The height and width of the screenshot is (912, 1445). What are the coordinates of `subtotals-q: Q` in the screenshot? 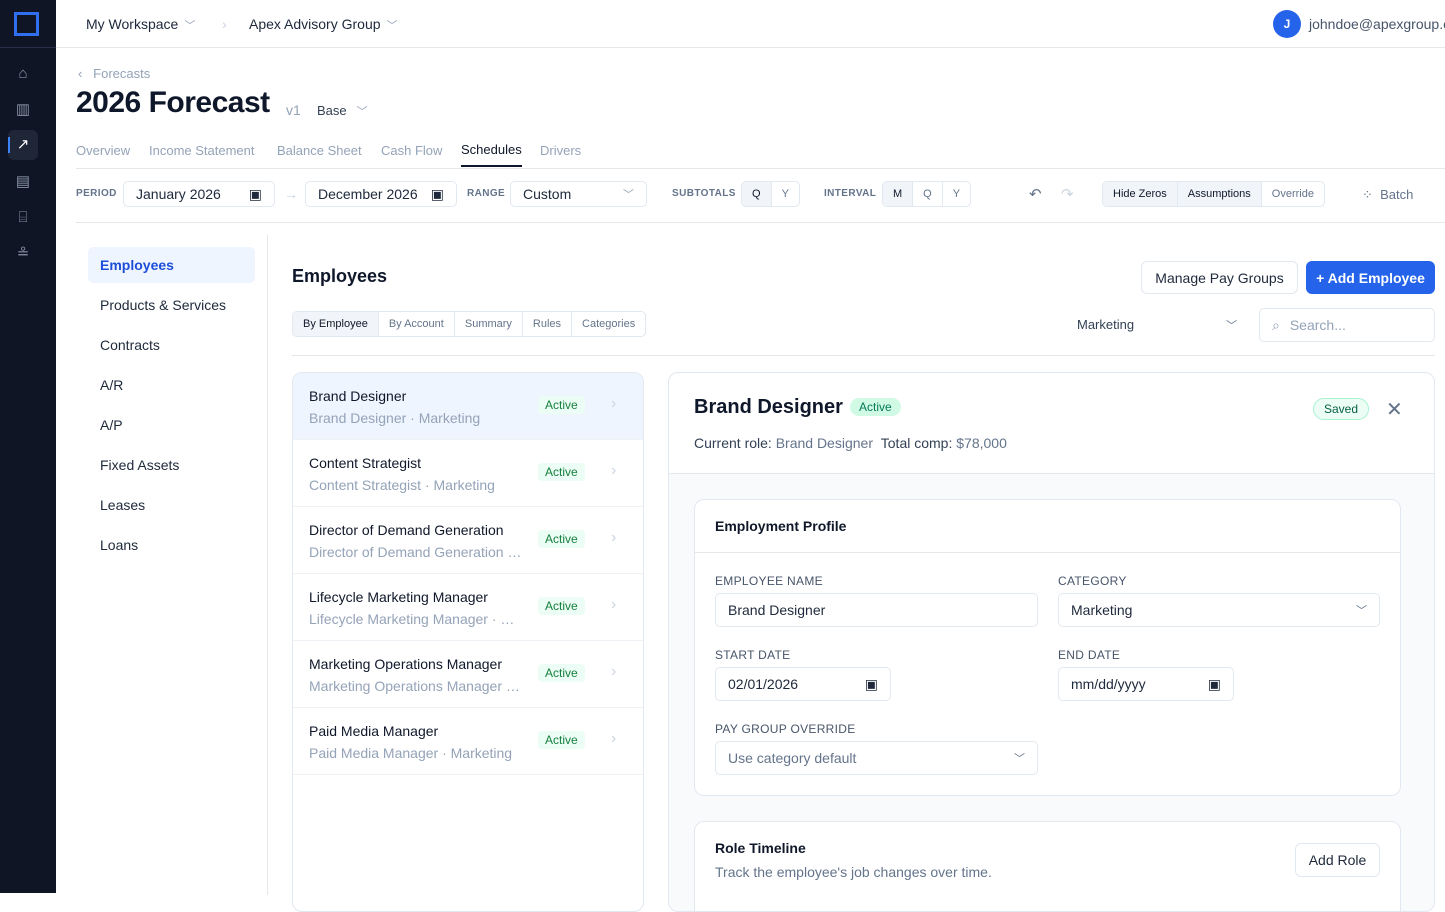 It's located at (757, 194).